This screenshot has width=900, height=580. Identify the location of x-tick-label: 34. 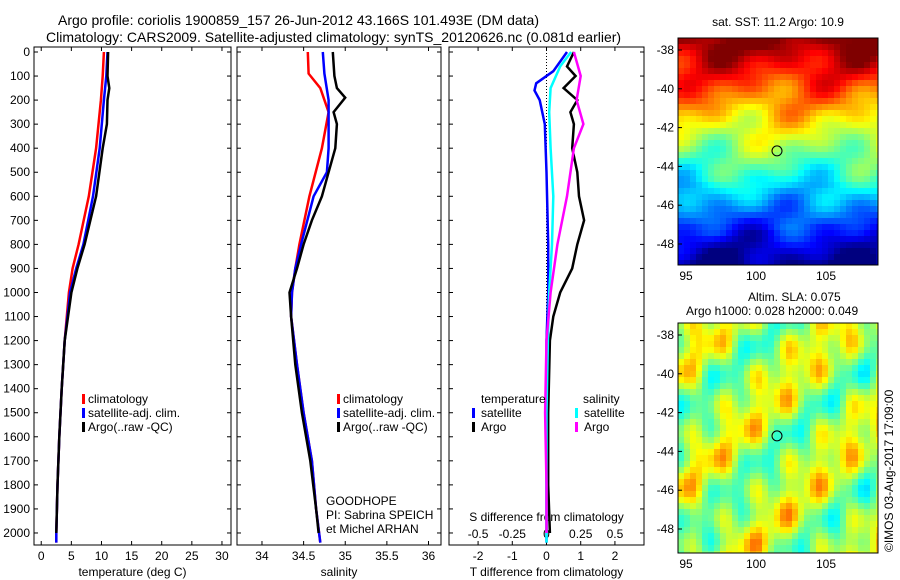
(262, 556).